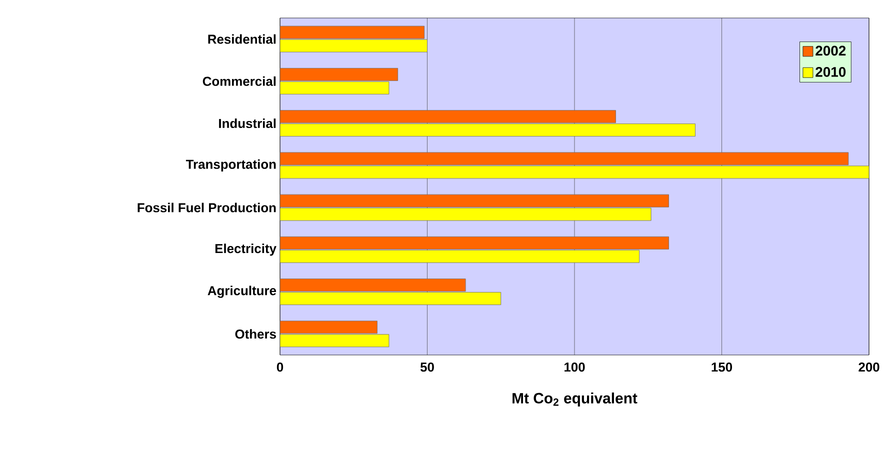 The height and width of the screenshot is (462, 893). Describe the element at coordinates (207, 207) in the screenshot. I see `y-tick-label: Fossil Fuel Production` at that location.